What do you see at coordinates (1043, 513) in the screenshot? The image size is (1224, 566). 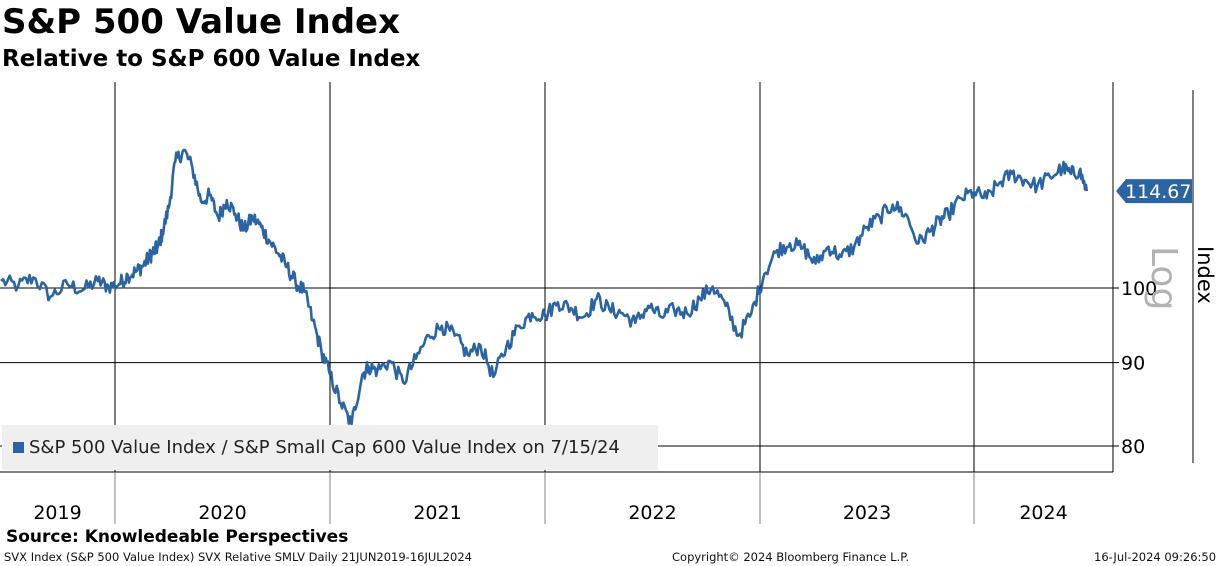 I see `x-tick-label: 2024` at bounding box center [1043, 513].